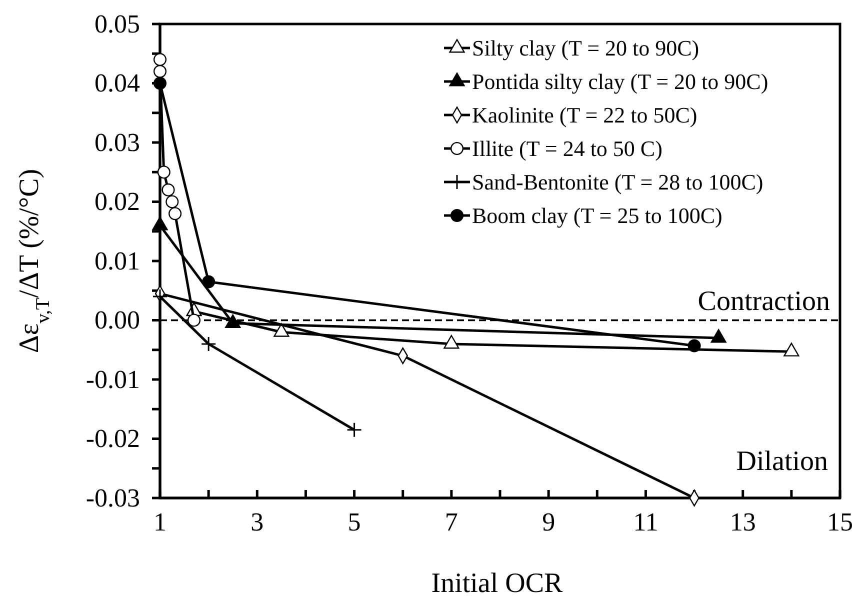 The width and height of the screenshot is (854, 608). What do you see at coordinates (117, 142) in the screenshot?
I see `y-tick-label: 0.03` at bounding box center [117, 142].